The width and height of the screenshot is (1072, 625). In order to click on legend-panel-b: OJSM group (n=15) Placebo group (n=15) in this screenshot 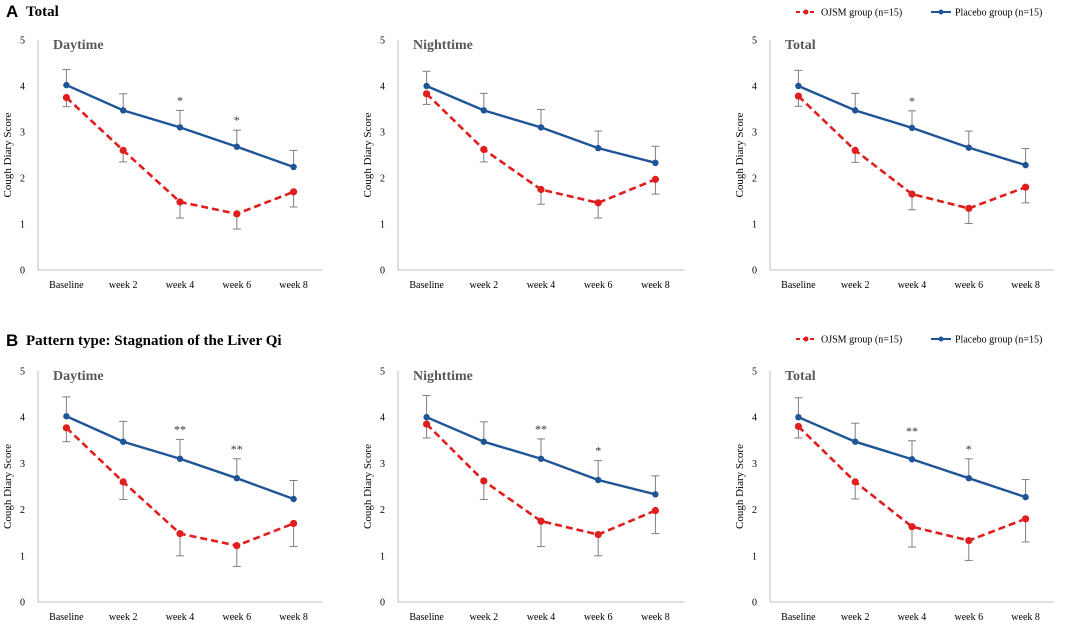, I will do `click(919, 340)`.